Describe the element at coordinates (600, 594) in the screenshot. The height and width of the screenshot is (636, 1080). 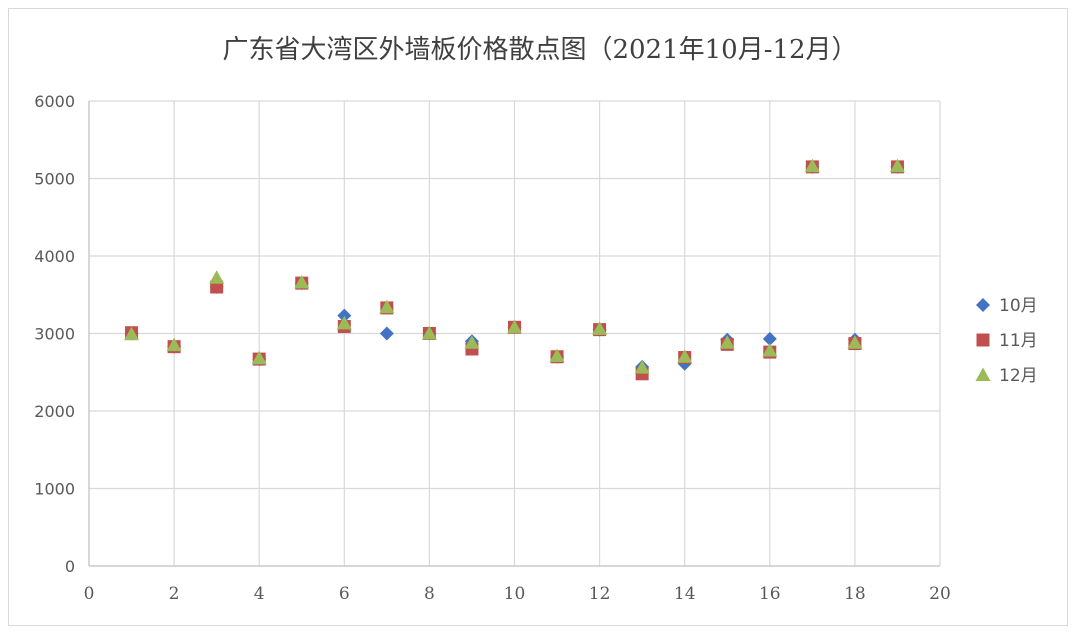
I see `x-tick-label: 12` at that location.